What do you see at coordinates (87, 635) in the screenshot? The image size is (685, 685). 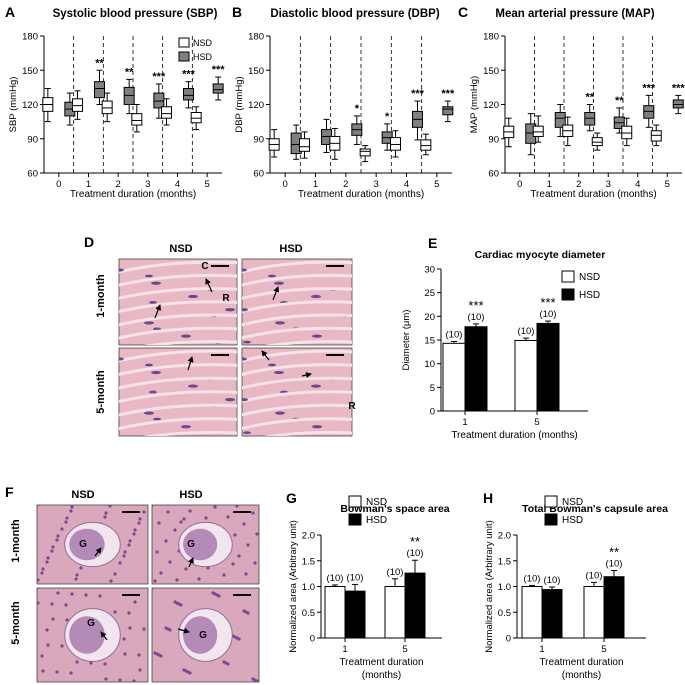 I see `glomerulus` at bounding box center [87, 635].